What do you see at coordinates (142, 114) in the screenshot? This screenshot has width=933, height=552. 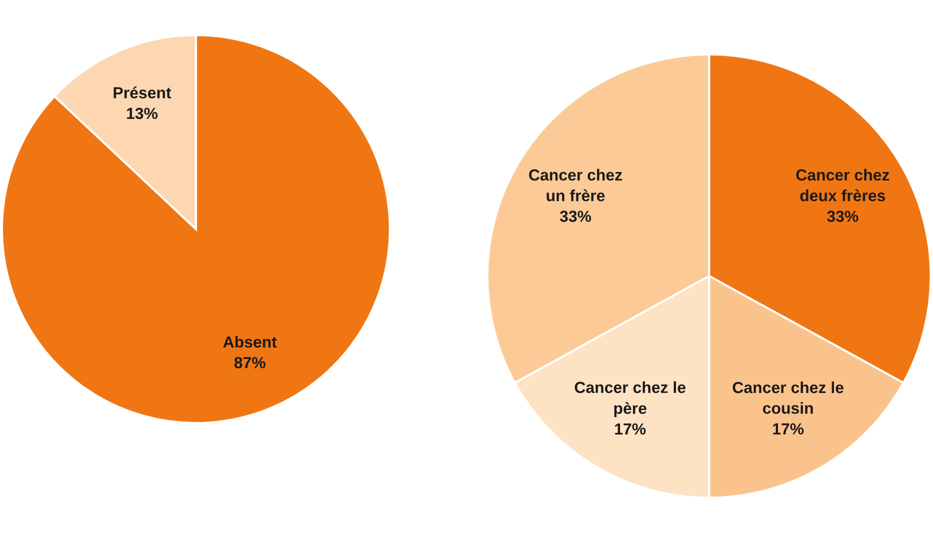 I see `data-label: 13%` at bounding box center [142, 114].